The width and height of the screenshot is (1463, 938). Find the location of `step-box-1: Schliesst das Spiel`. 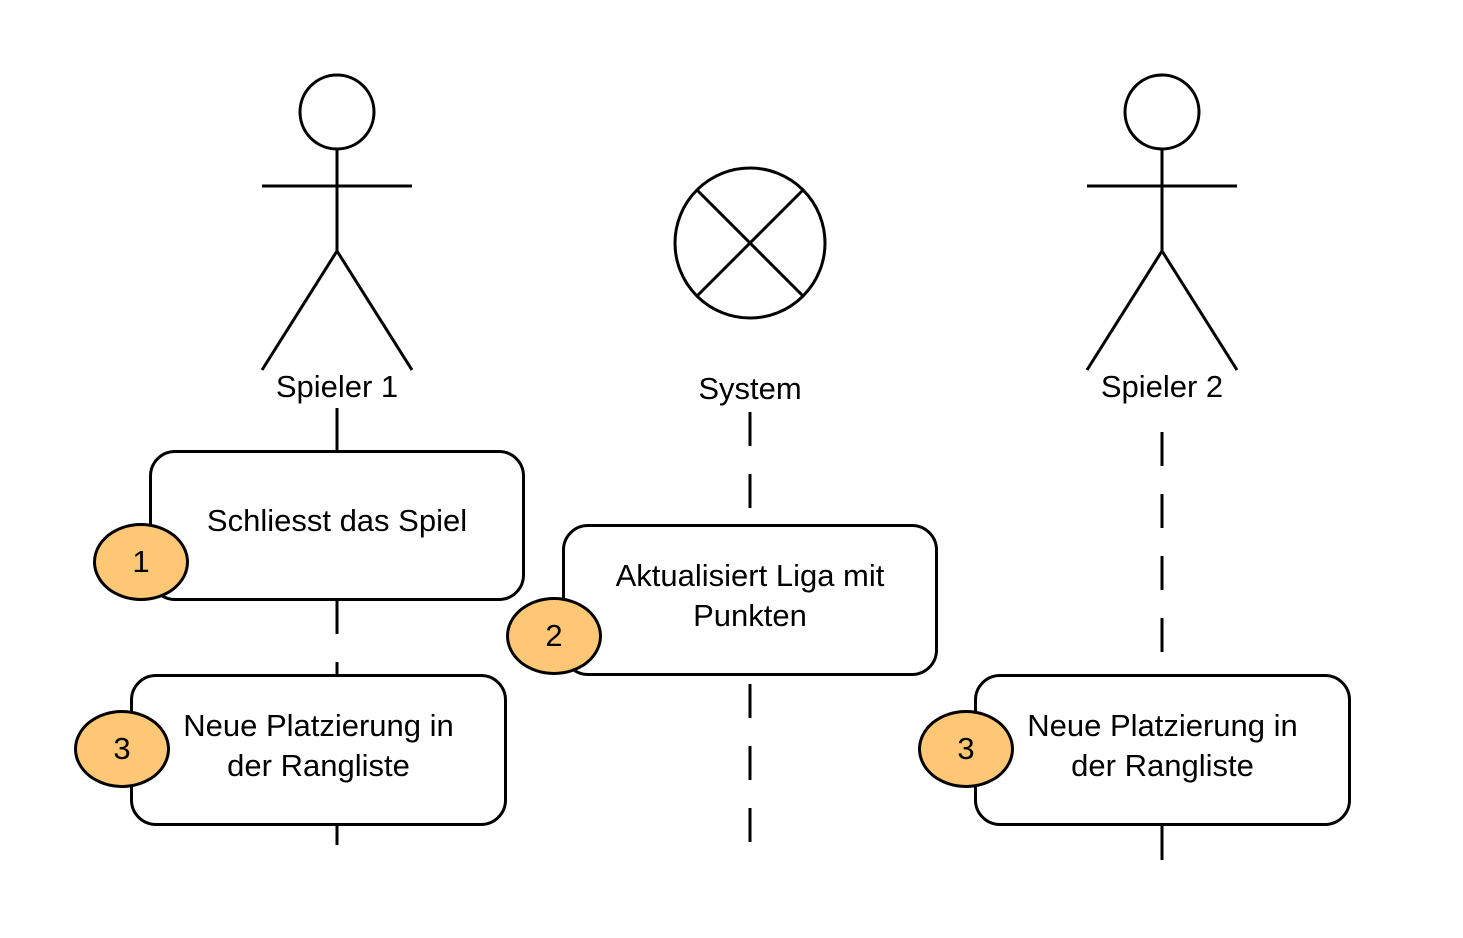

step-box-1: Schliesst das Spiel is located at coordinates (337, 525).